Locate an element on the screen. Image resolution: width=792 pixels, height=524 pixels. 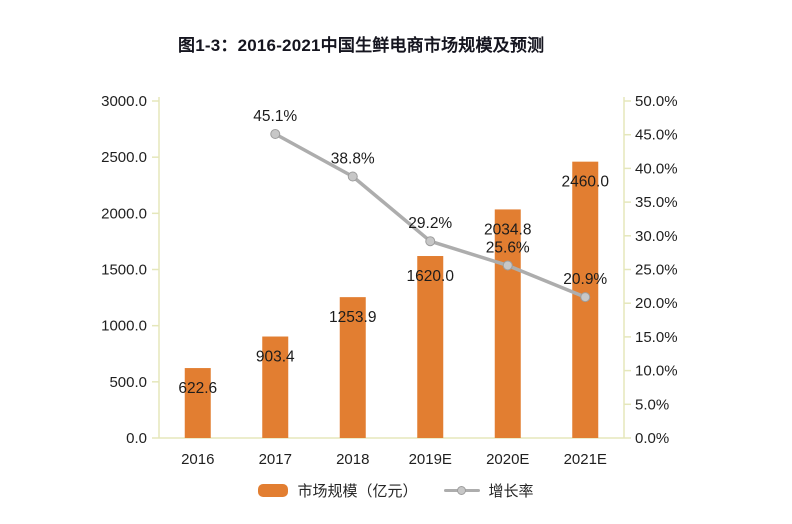
right-axis-tick-label: 15.0% is located at coordinates (656, 337).